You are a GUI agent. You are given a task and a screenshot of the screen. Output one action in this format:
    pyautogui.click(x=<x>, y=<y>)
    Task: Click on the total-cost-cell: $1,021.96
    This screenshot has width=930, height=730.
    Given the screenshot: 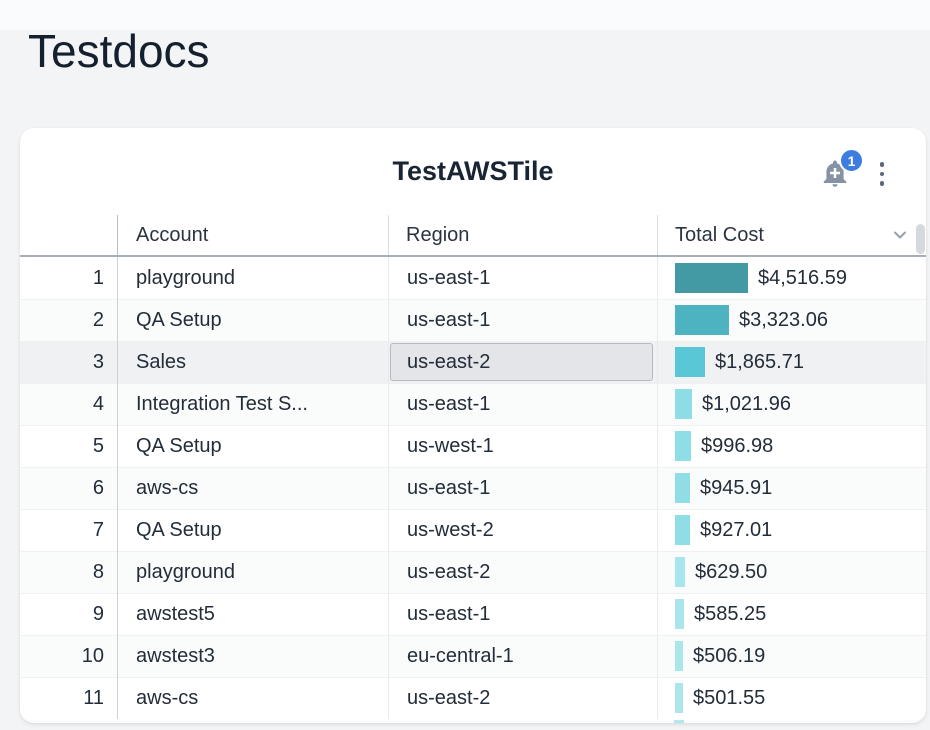 What is the action you would take?
    pyautogui.click(x=791, y=404)
    